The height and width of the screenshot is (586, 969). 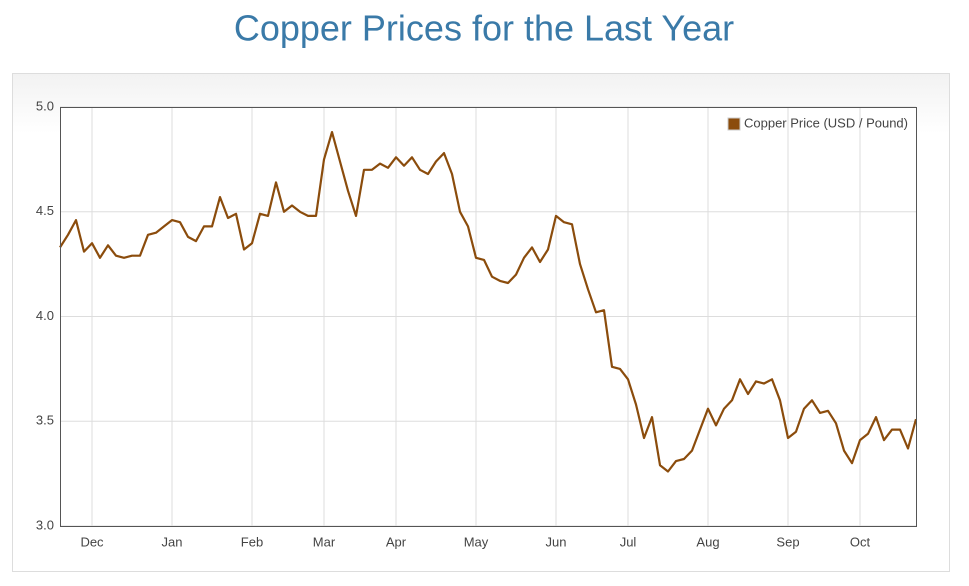 I want to click on y-tick-label: 4.0, so click(x=45, y=315).